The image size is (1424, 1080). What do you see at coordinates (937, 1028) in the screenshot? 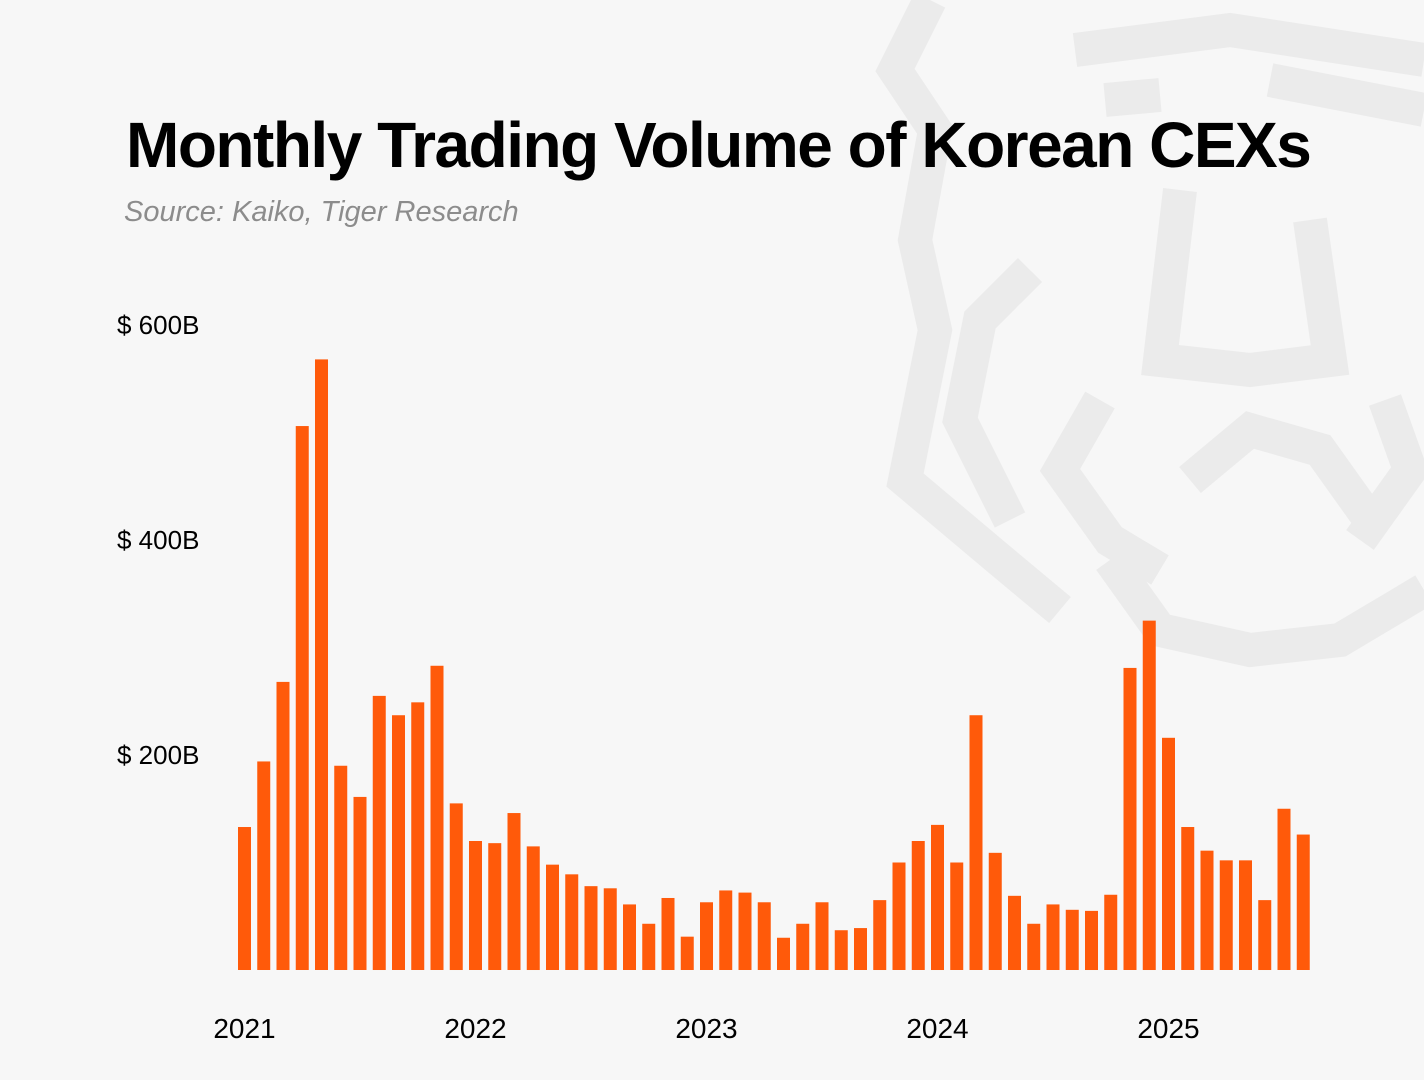
I see `x-tick-label: 2024` at bounding box center [937, 1028].